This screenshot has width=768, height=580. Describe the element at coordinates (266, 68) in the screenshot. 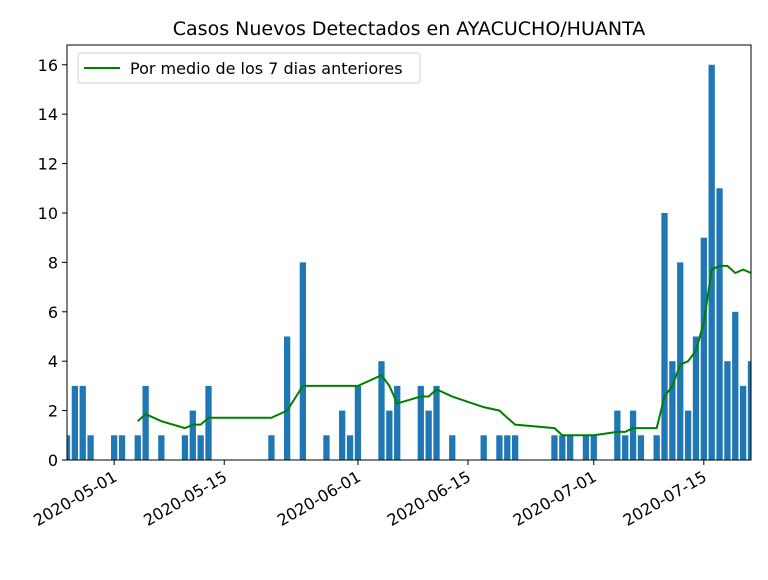

I see `legend-label: Por medio de los 7 dias anteriores` at that location.